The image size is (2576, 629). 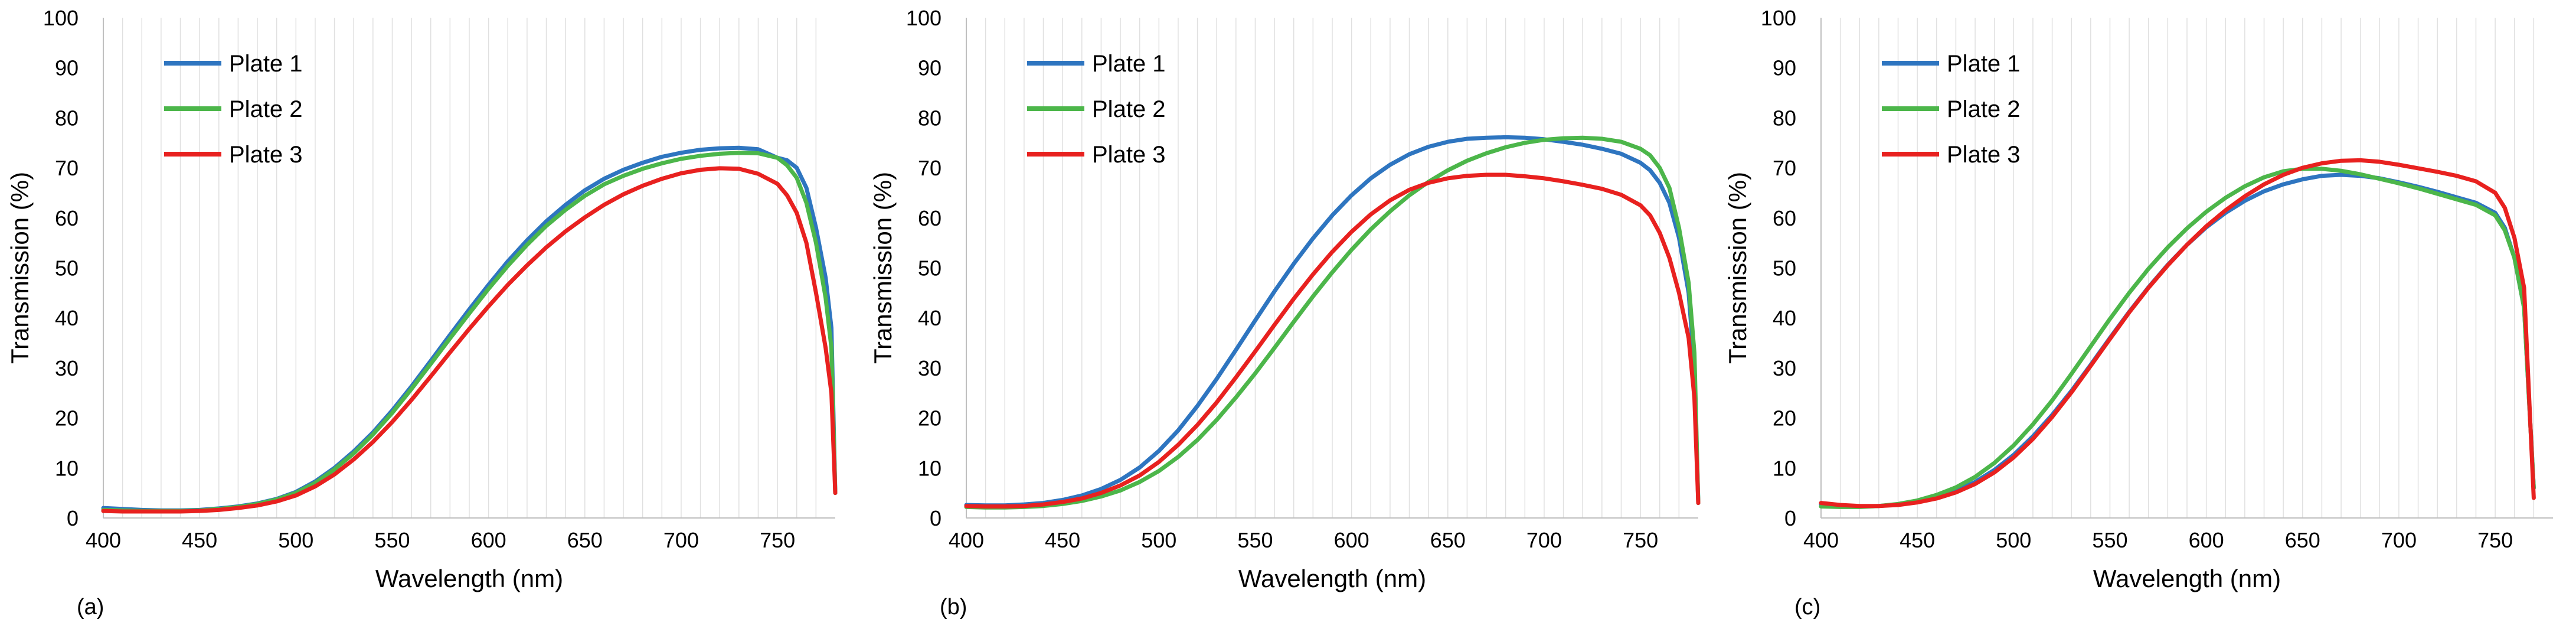 What do you see at coordinates (90, 607) in the screenshot?
I see `panel-label: (a)` at bounding box center [90, 607].